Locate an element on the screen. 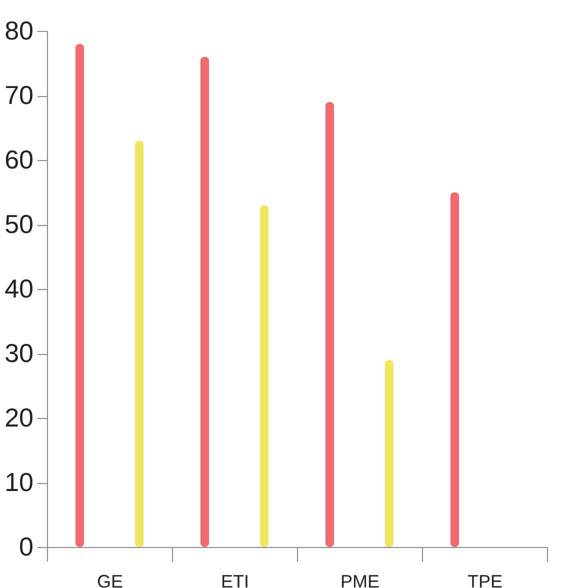 The height and width of the screenshot is (588, 563). y-tick-label: 40 is located at coordinates (19, 289).